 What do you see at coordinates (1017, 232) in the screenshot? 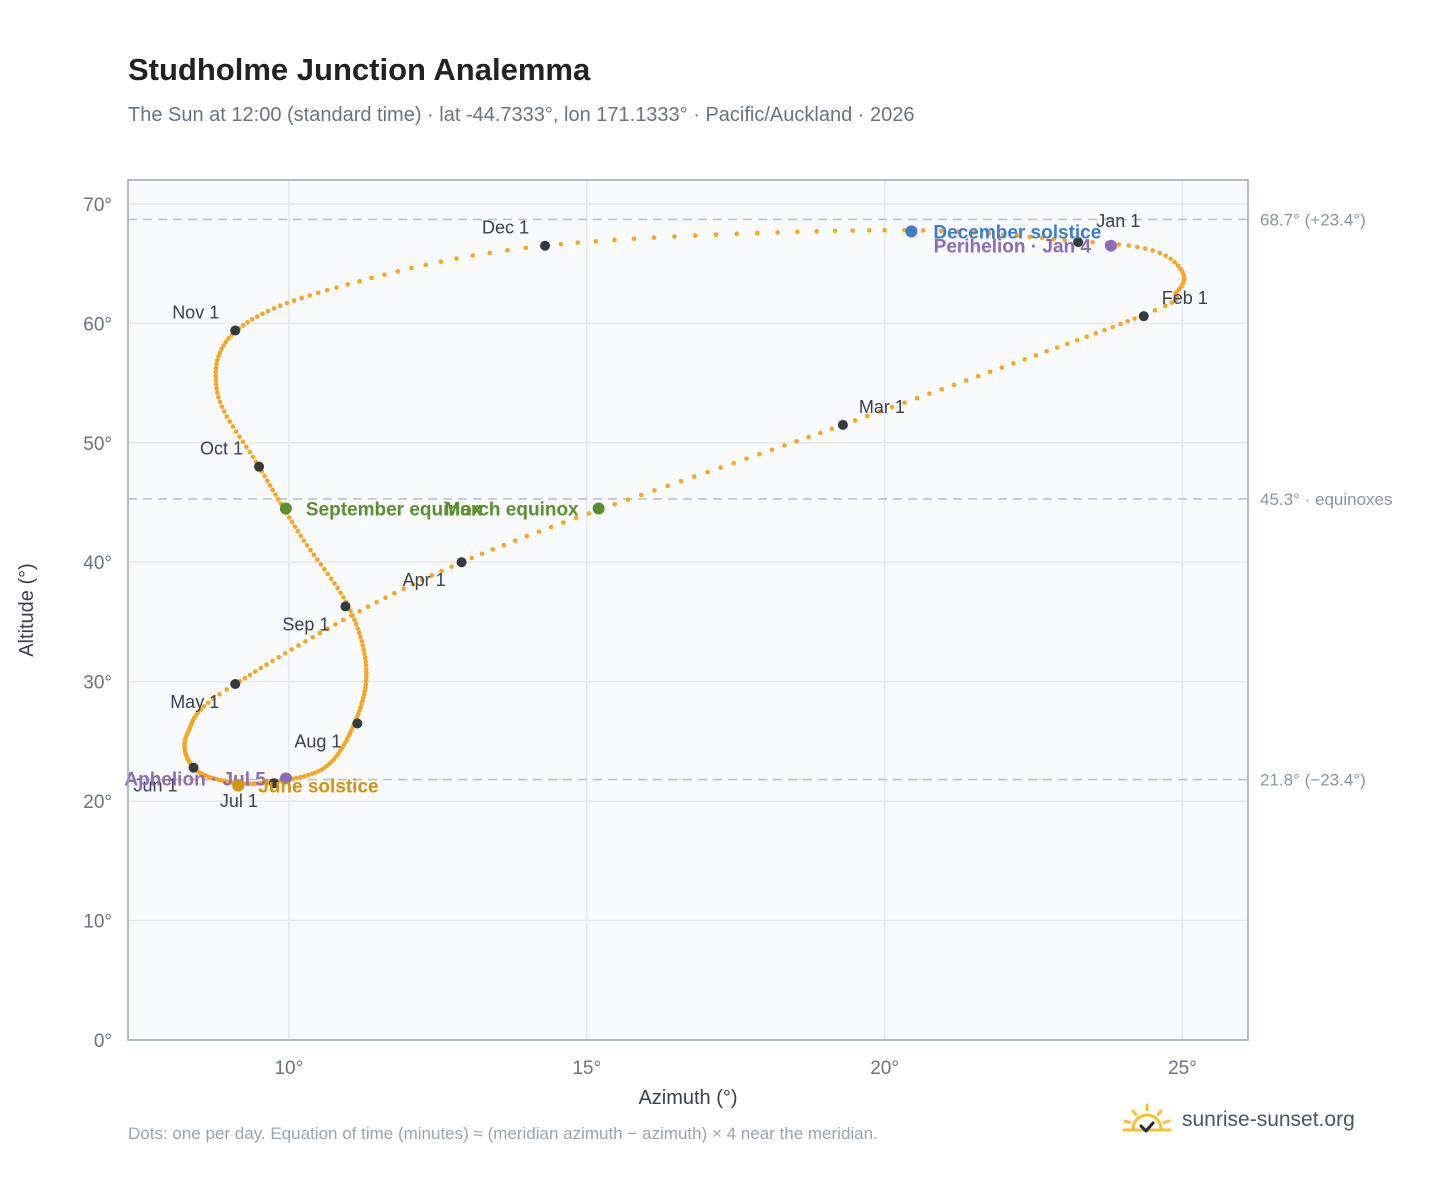
I see `event-label: December solstice` at bounding box center [1017, 232].